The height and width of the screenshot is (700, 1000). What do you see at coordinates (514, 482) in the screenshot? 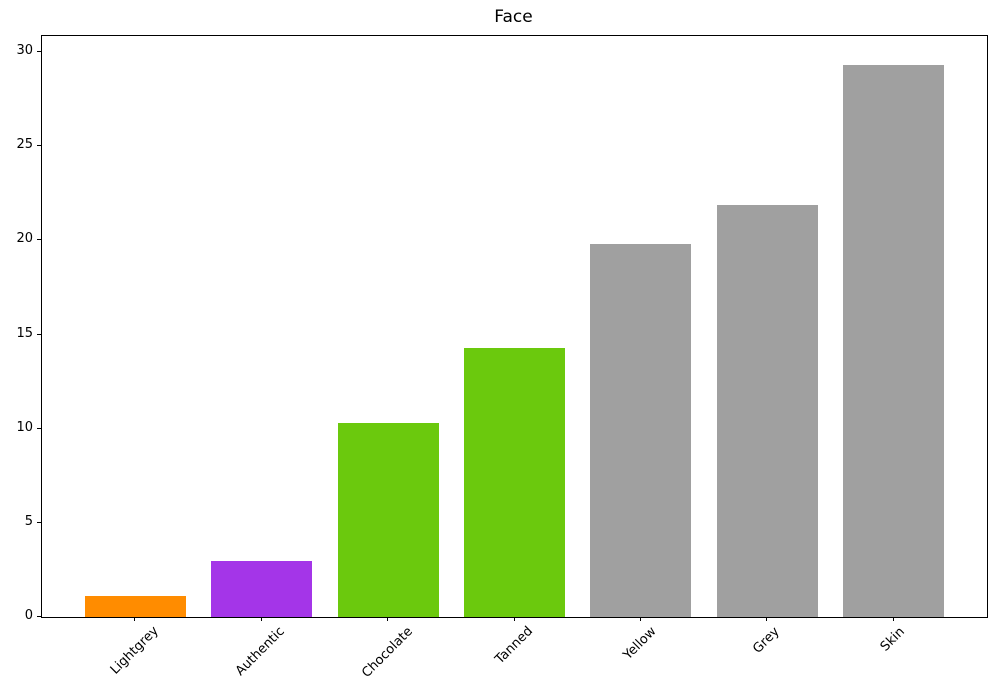
I see `bar-tanned` at bounding box center [514, 482].